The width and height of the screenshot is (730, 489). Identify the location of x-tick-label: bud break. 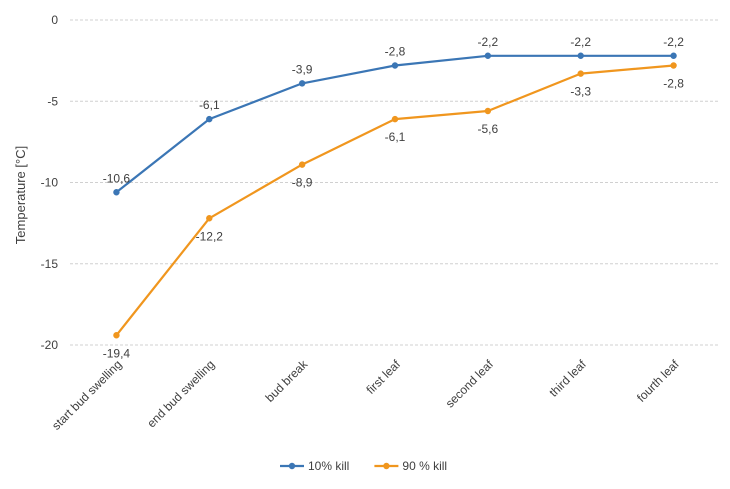
(287, 381).